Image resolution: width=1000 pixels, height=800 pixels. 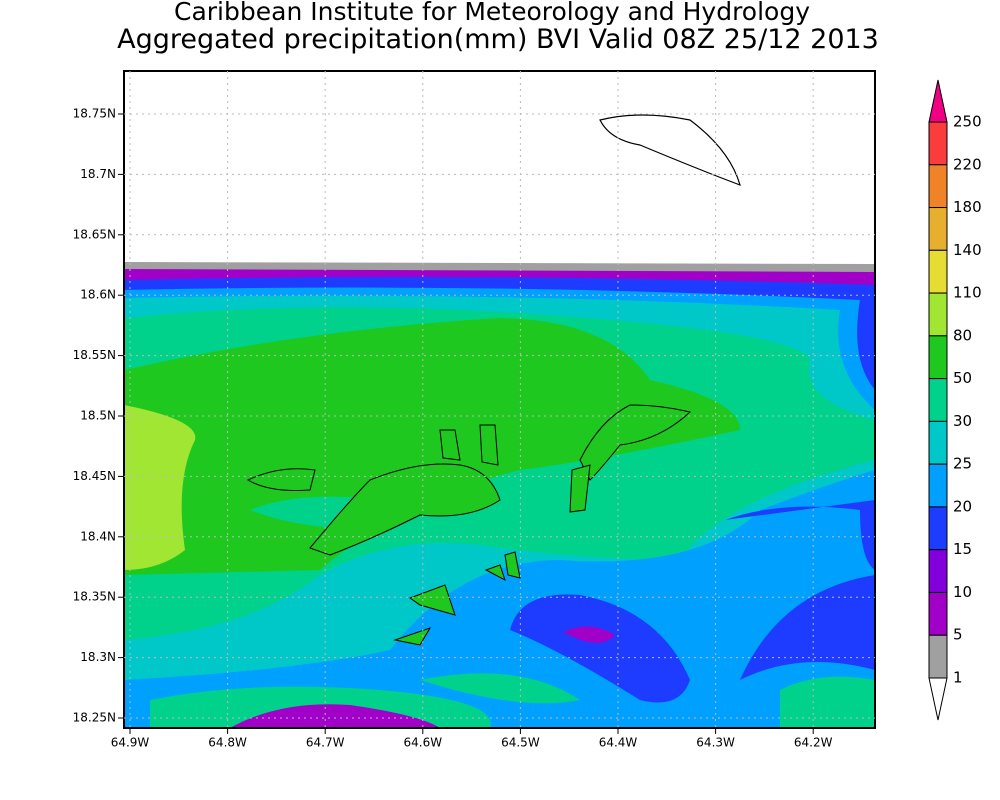 What do you see at coordinates (962, 506) in the screenshot?
I see `legend-label: 20` at bounding box center [962, 506].